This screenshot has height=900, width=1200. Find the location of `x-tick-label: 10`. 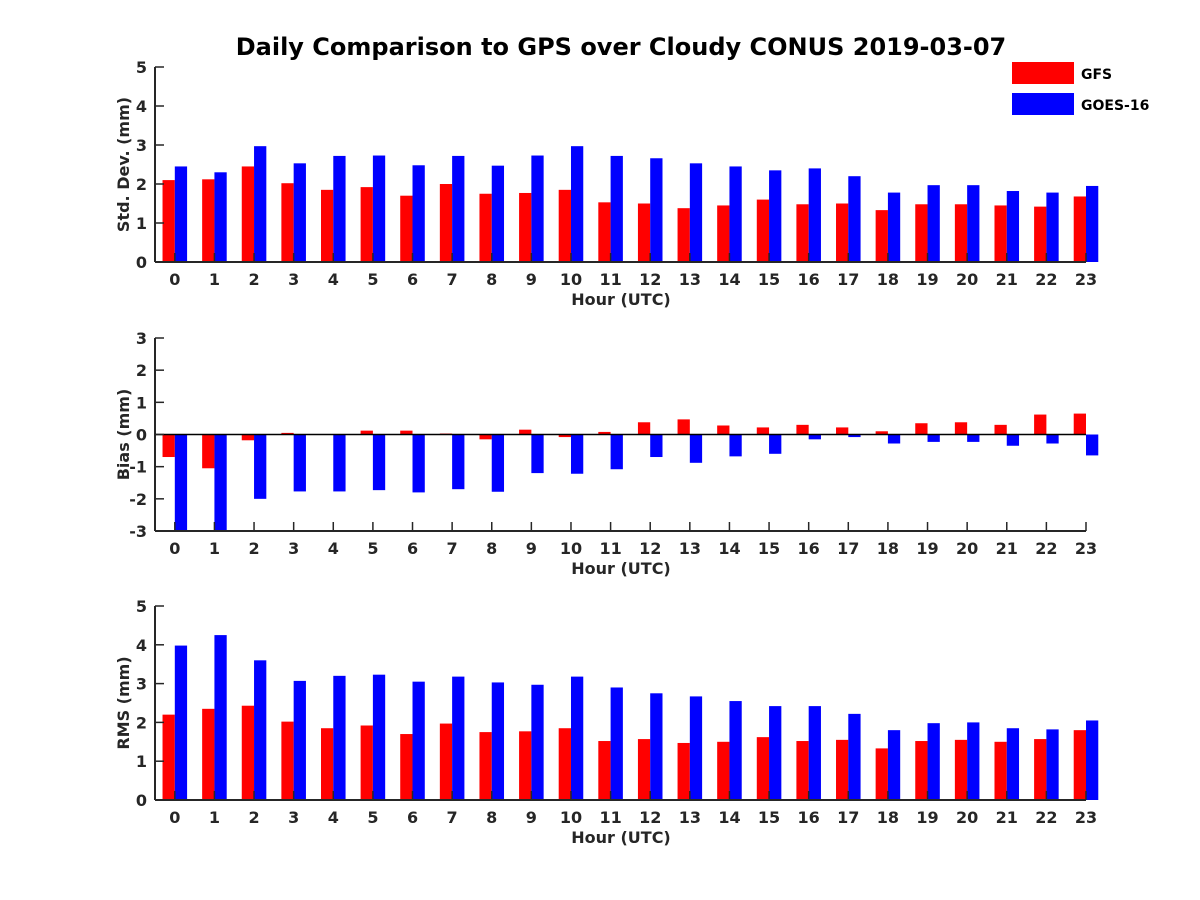

x-tick-label: 10 is located at coordinates (571, 548).